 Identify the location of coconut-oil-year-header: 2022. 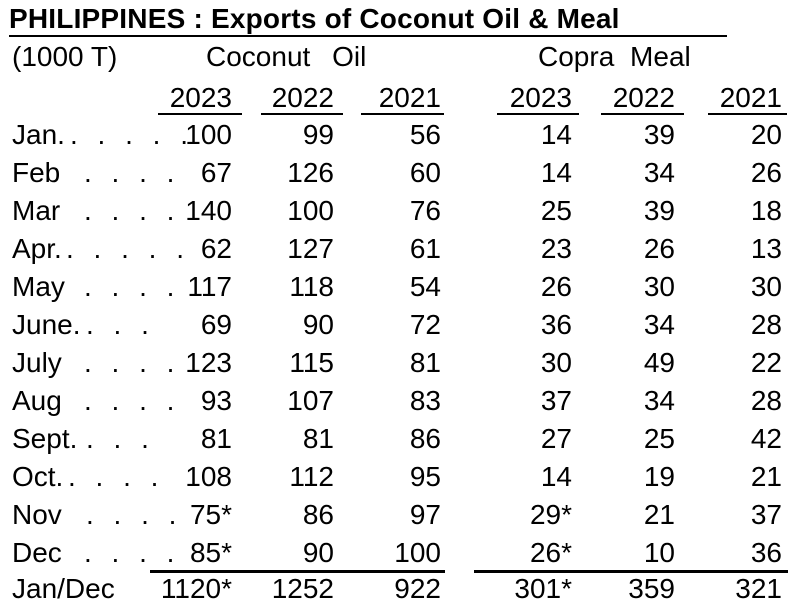
(302, 97).